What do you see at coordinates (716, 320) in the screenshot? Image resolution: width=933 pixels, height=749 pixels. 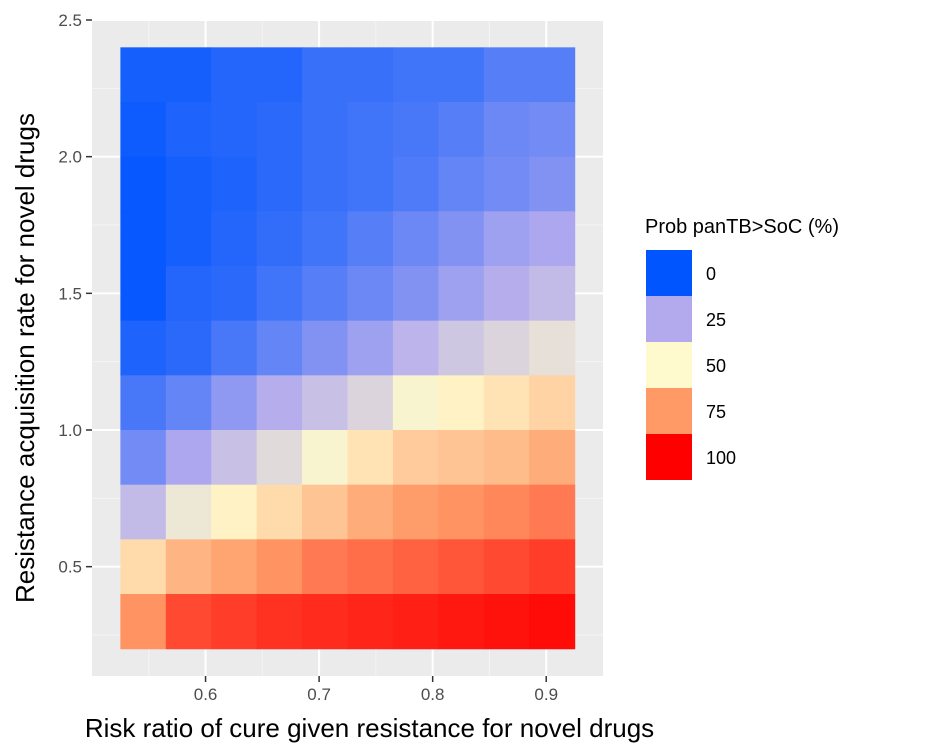 I see `legend-label: 25` at bounding box center [716, 320].